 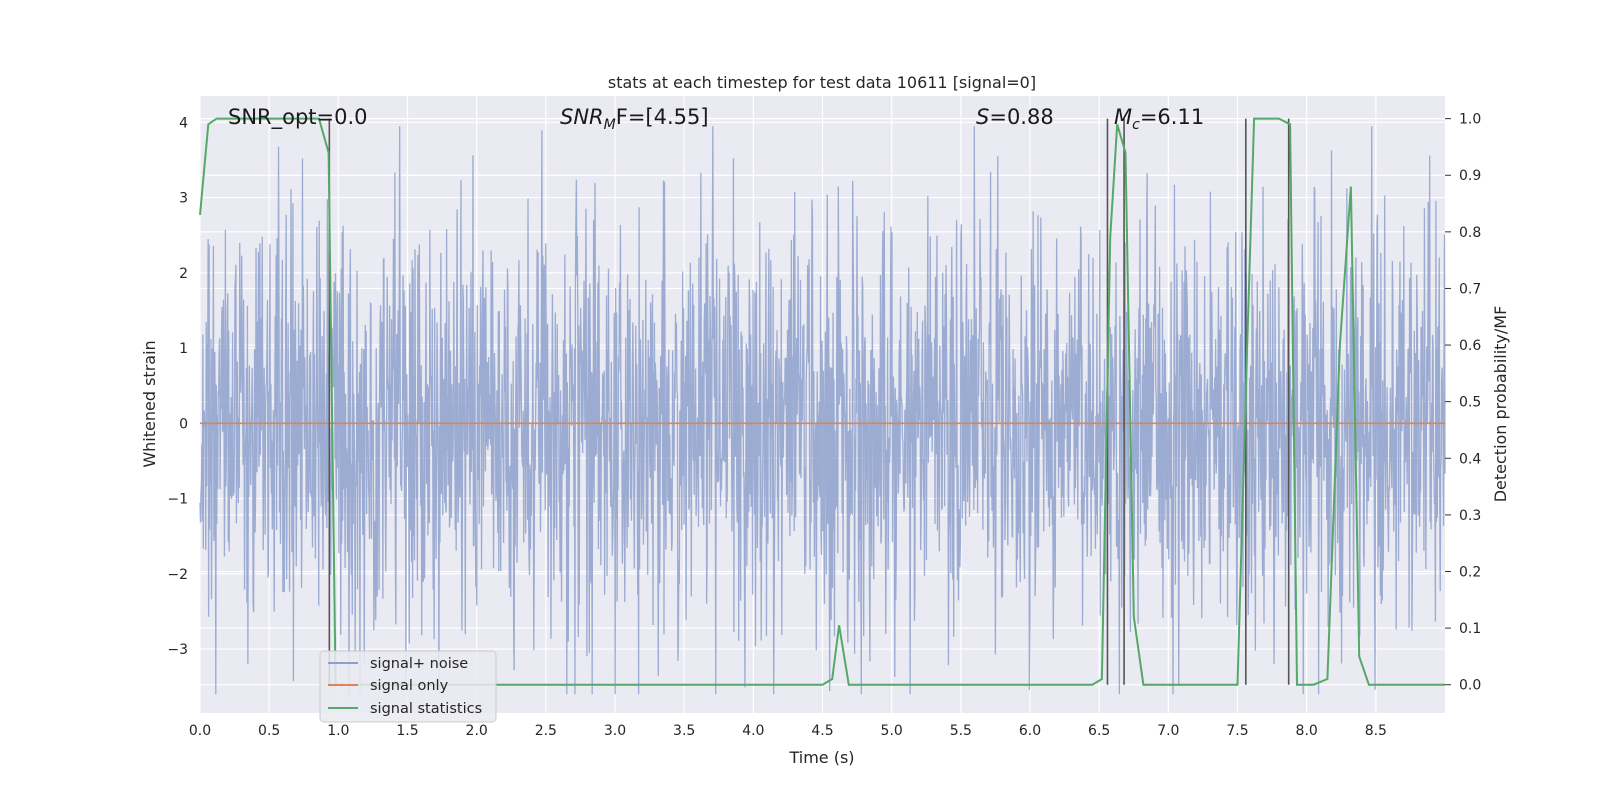 I want to click on right-y-tick-label: 0.8, so click(x=1470, y=233).